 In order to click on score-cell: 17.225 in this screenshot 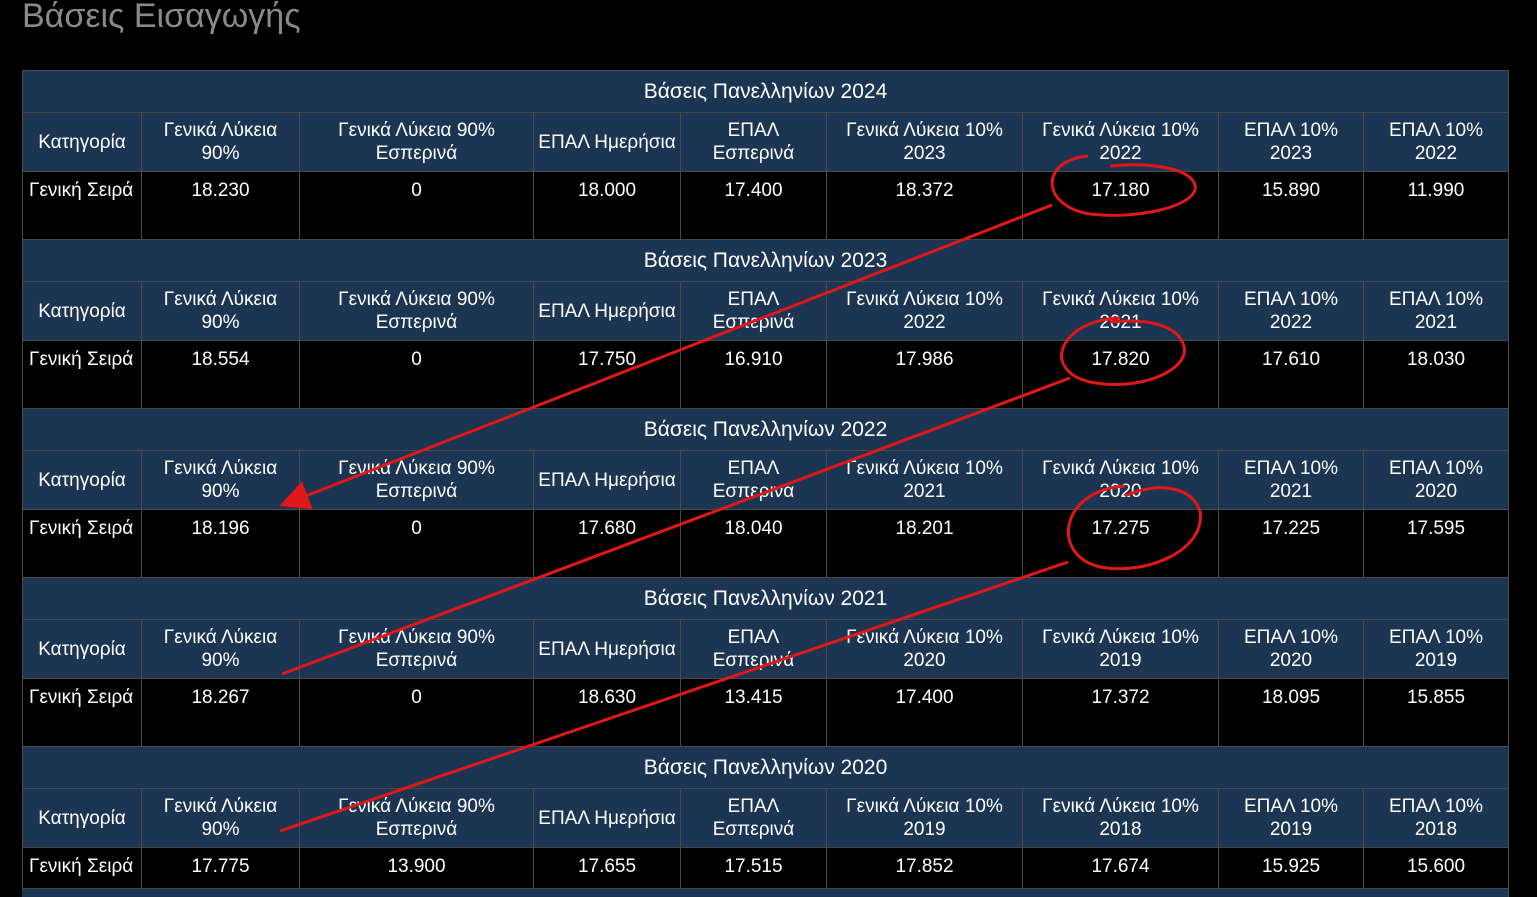, I will do `click(1291, 543)`.